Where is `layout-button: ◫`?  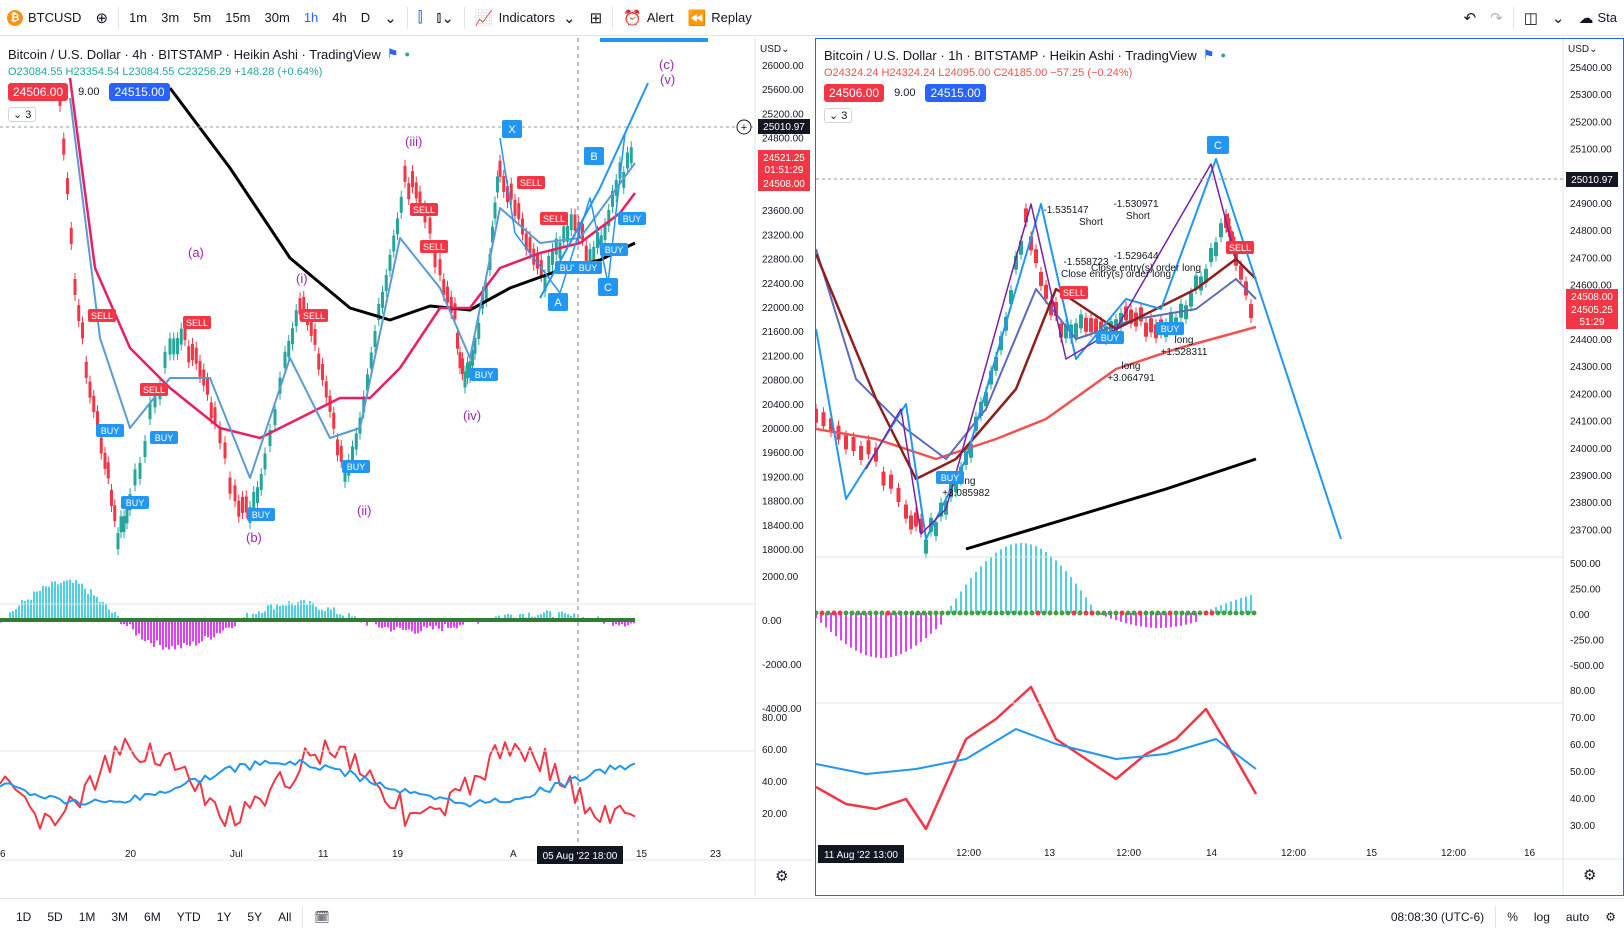
layout-button: ◫ is located at coordinates (1531, 18).